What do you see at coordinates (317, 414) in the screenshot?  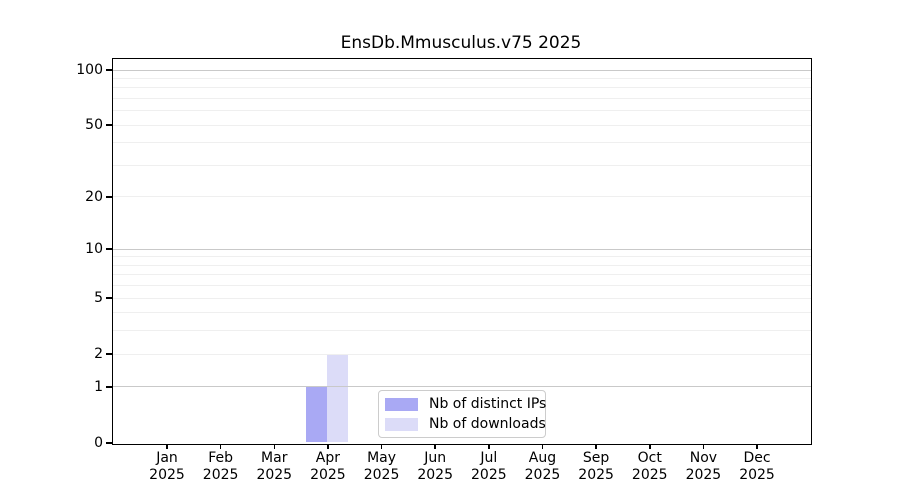 I see `bar-nb-of-distinct-ips-apr` at bounding box center [317, 414].